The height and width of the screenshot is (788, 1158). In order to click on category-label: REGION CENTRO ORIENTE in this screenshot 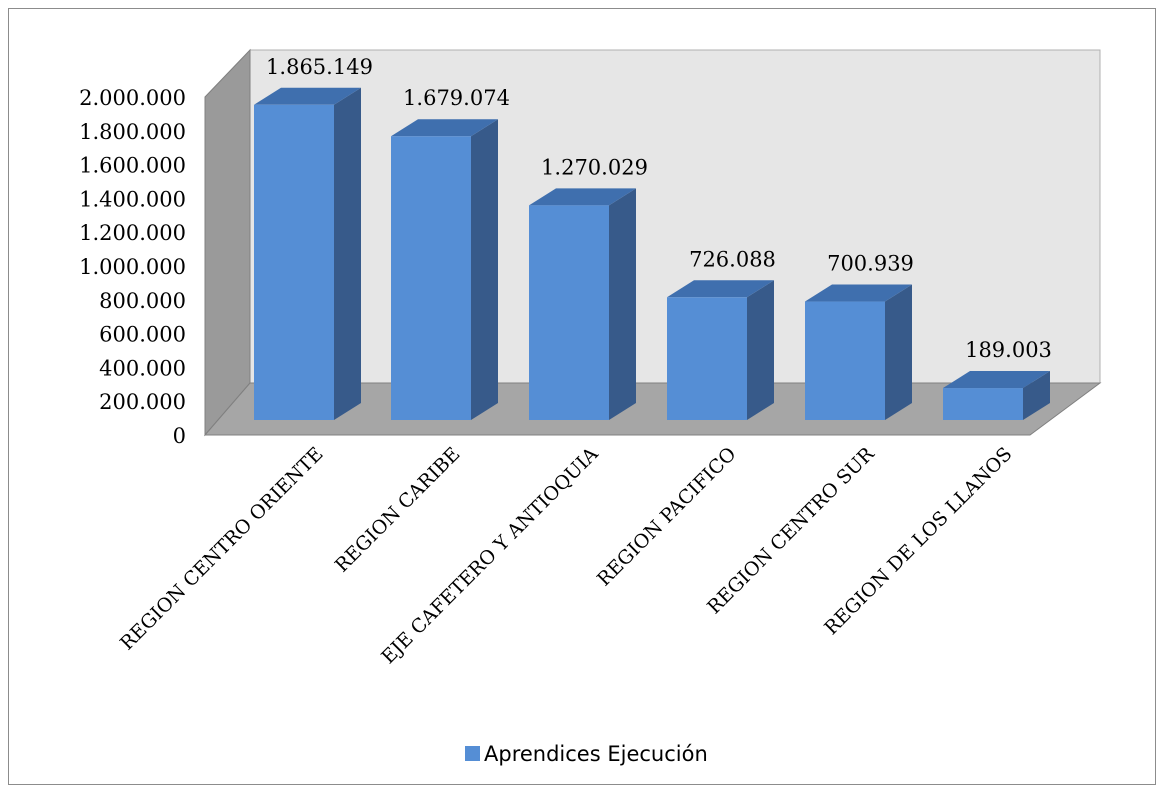, I will do `click(222, 549)`.